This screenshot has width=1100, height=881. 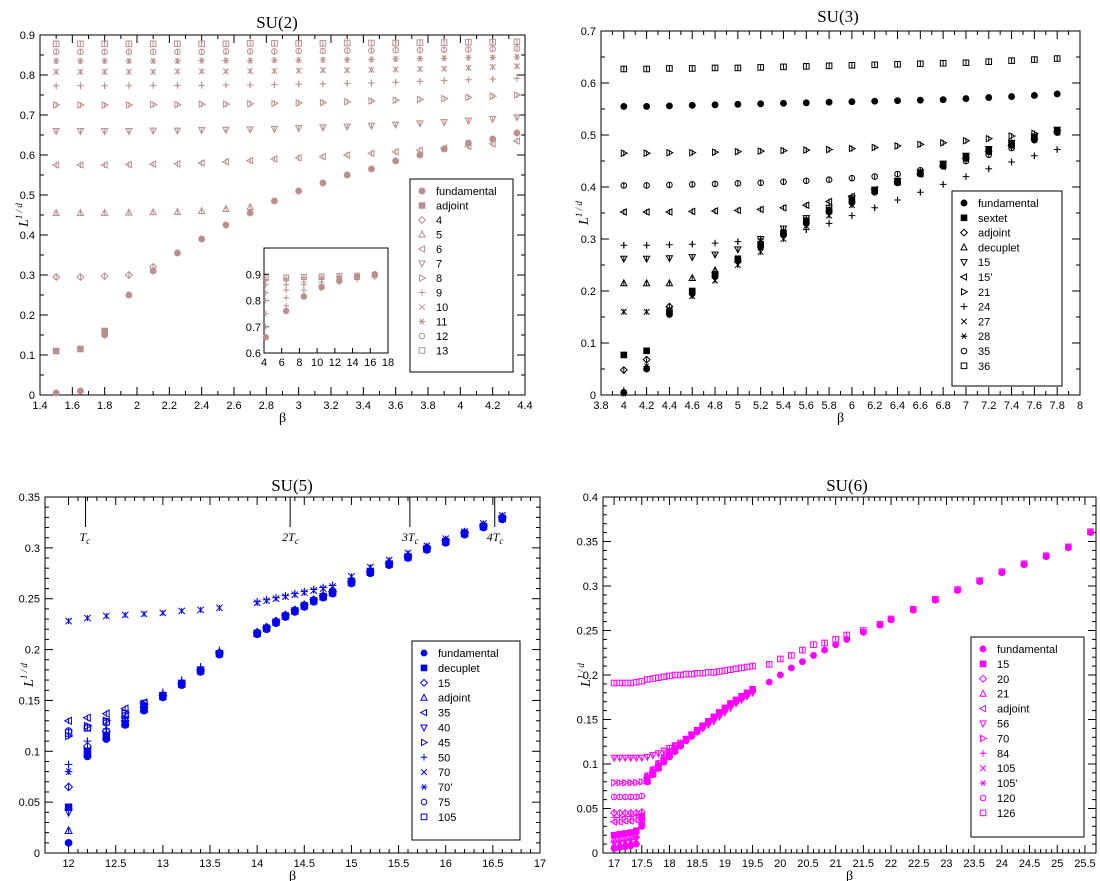 I want to click on x-tick-label: 5.8, so click(x=828, y=406).